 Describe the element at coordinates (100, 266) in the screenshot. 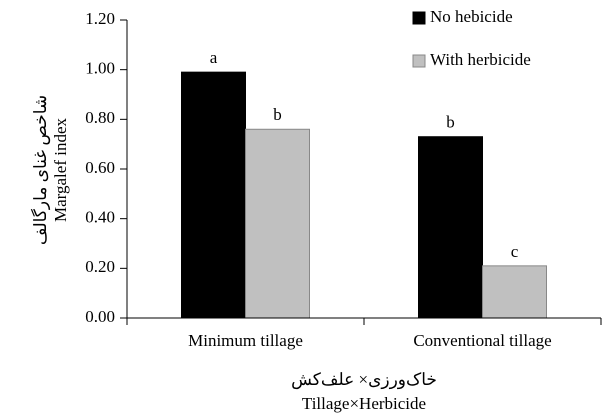

I see `y-tick-label: 0.20` at that location.